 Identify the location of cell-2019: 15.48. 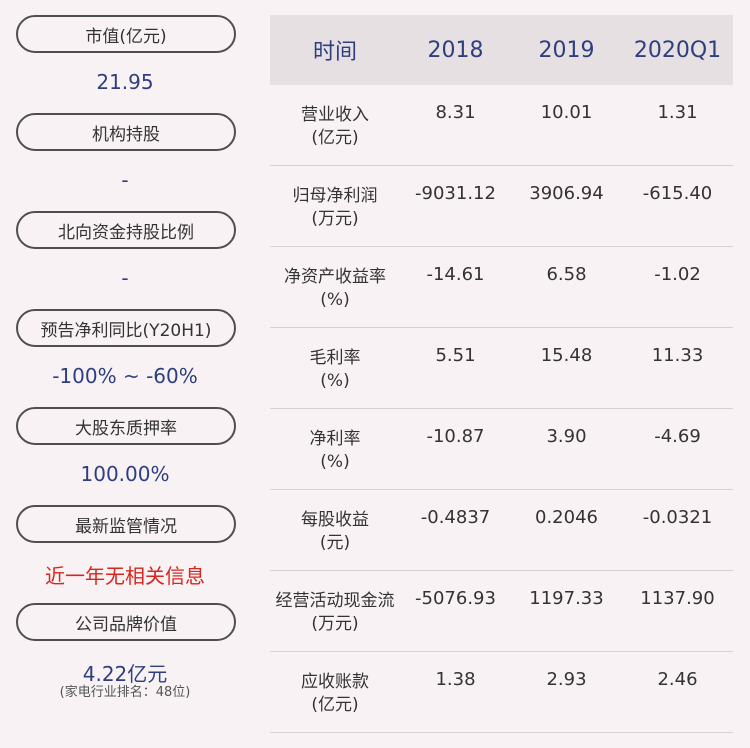
(566, 355).